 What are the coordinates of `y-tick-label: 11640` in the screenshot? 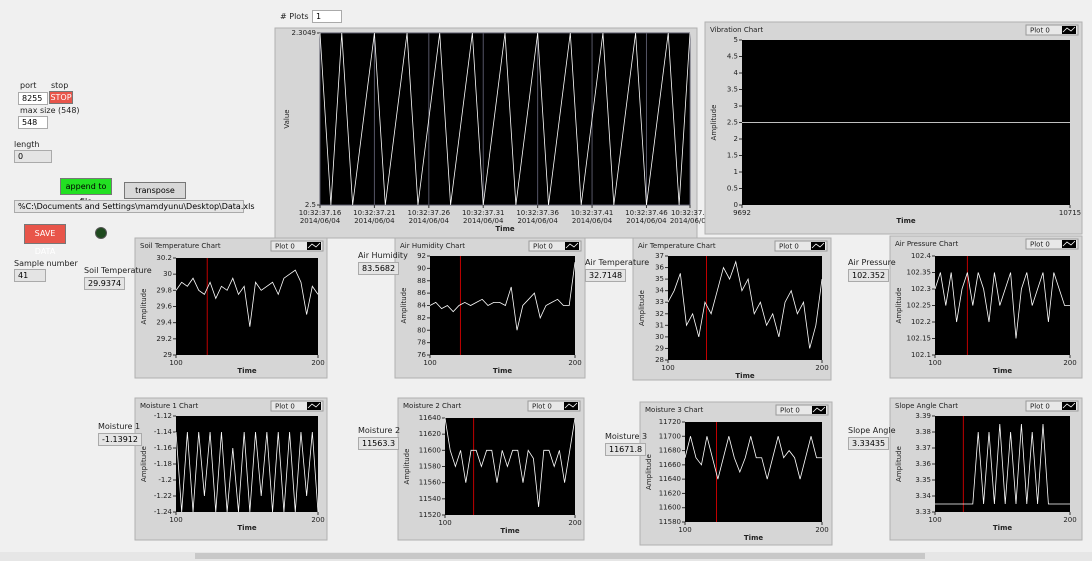 It's located at (670, 479).